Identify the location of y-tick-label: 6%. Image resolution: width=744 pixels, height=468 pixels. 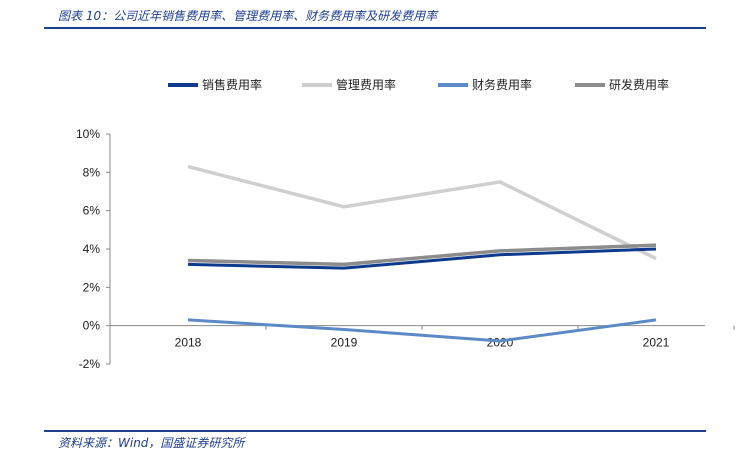
(92, 211).